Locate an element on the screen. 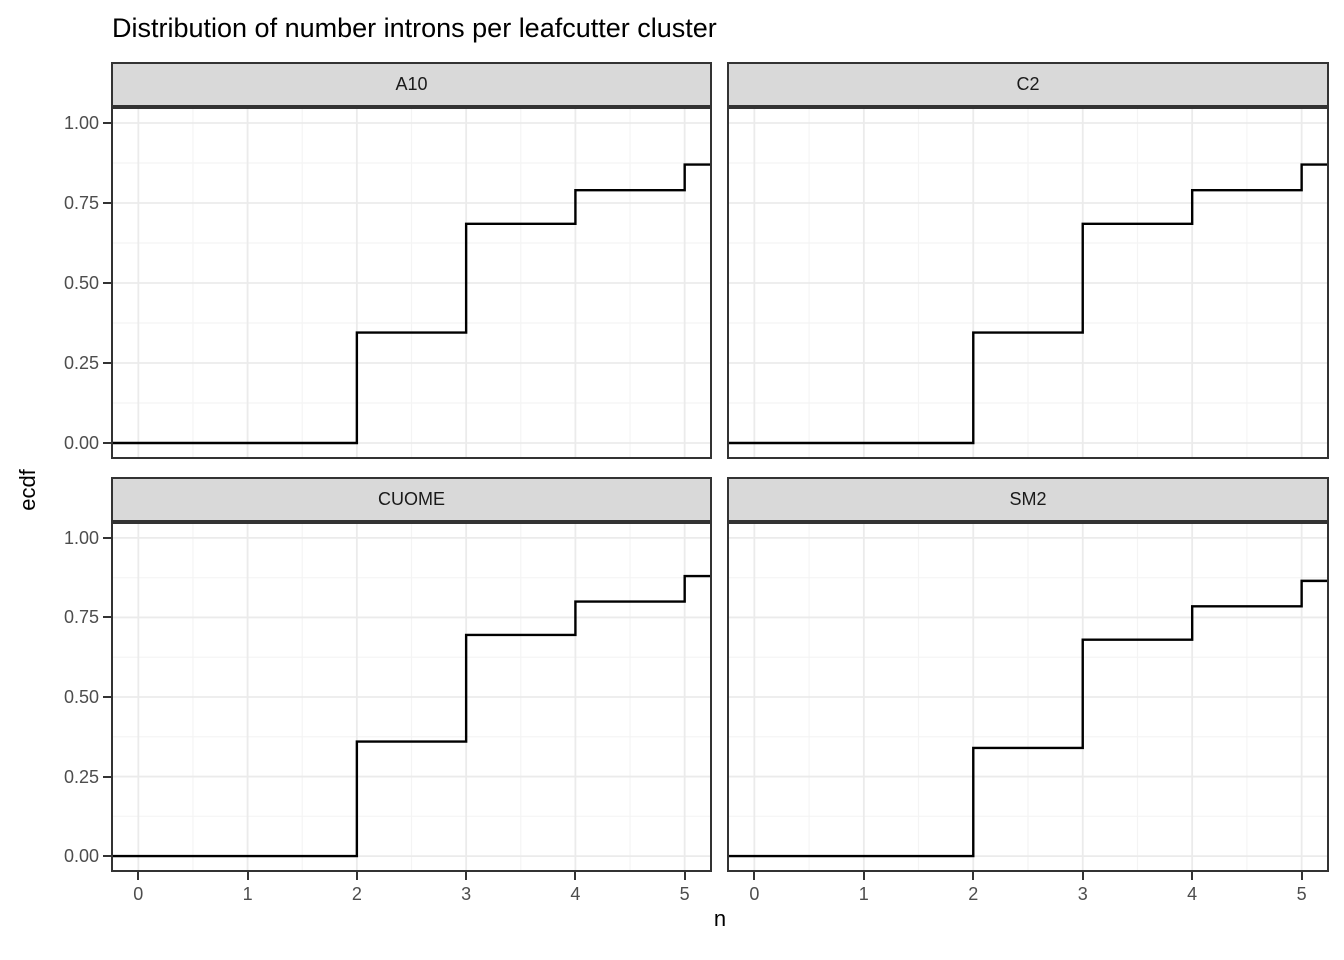  facet-strip: A10 is located at coordinates (411, 84).